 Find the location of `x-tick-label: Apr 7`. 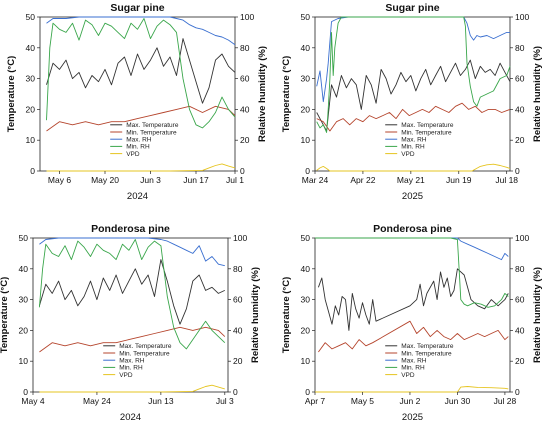

x-tick-label: Apr 7 is located at coordinates (315, 401).